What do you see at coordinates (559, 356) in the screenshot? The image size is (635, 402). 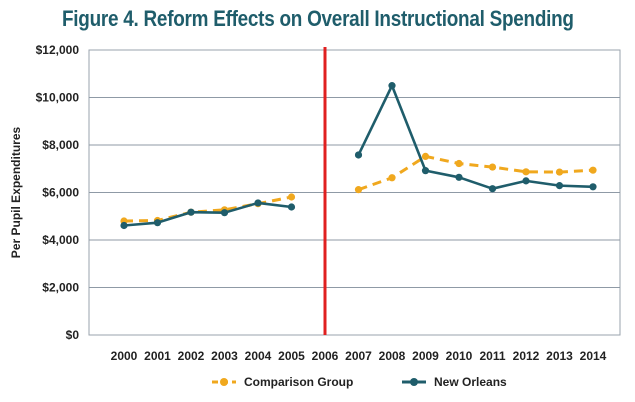 I see `x-tick-label: 2013` at bounding box center [559, 356].